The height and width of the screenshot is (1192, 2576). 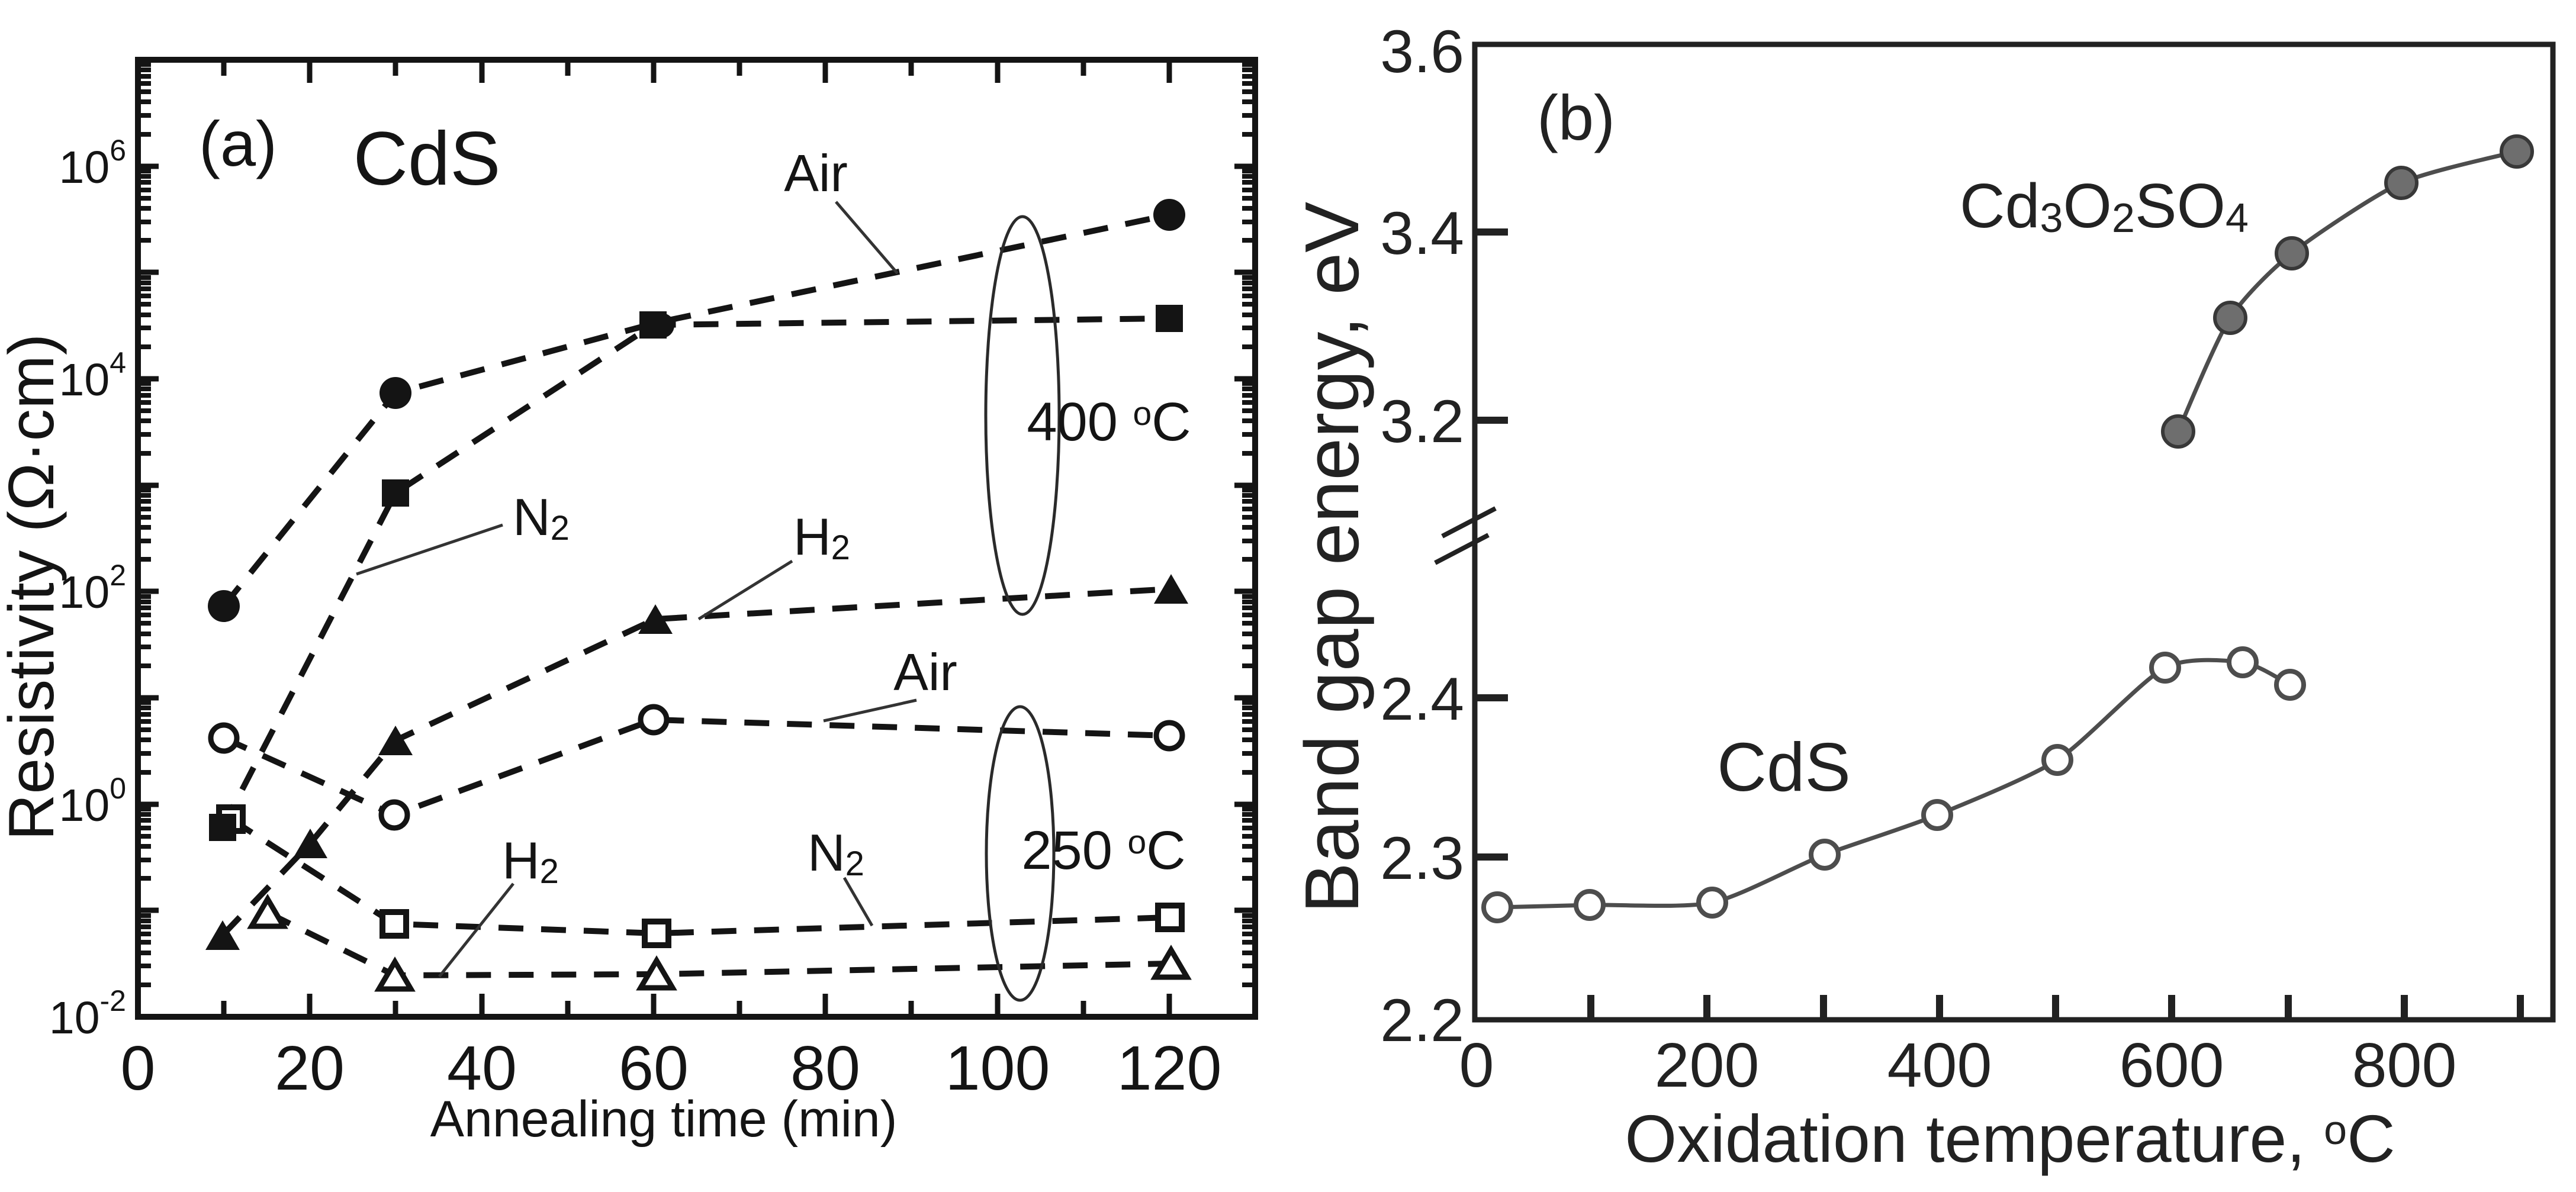 What do you see at coordinates (238, 143) in the screenshot?
I see `svg-text: (a)` at bounding box center [238, 143].